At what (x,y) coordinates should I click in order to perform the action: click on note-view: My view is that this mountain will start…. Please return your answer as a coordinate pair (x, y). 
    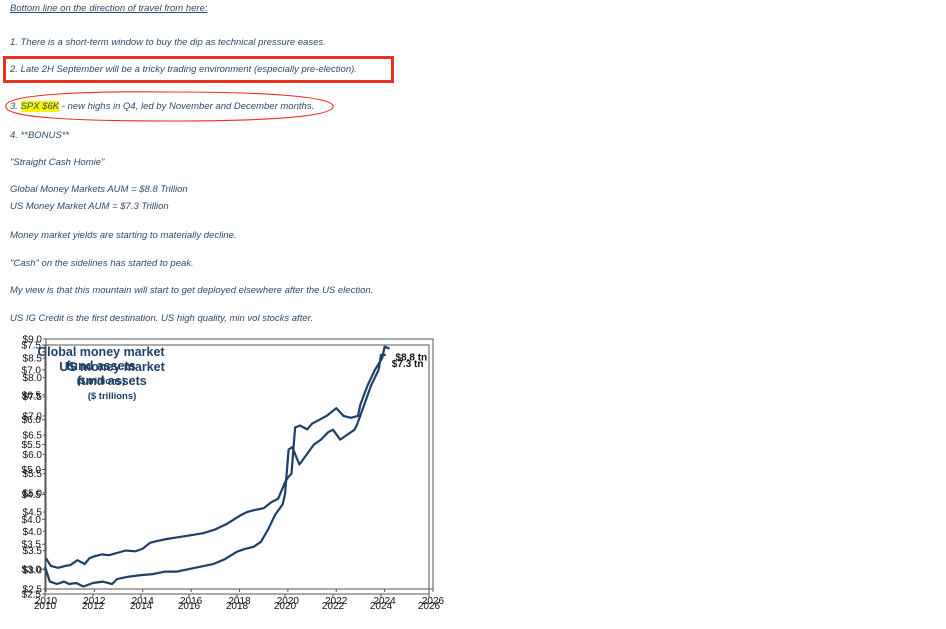
    Looking at the image, I should click on (192, 290).